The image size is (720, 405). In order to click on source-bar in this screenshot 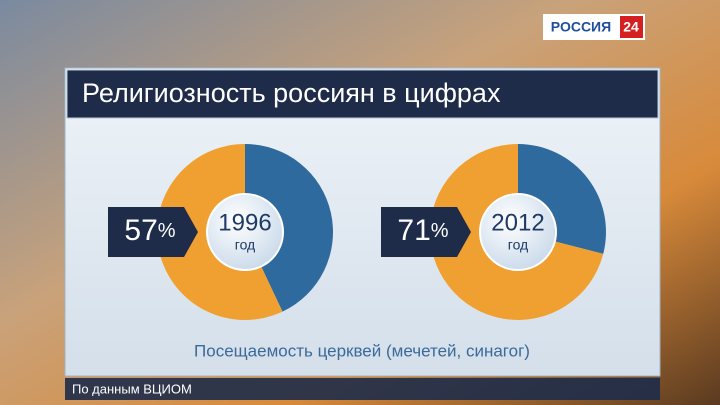, I will do `click(362, 389)`.